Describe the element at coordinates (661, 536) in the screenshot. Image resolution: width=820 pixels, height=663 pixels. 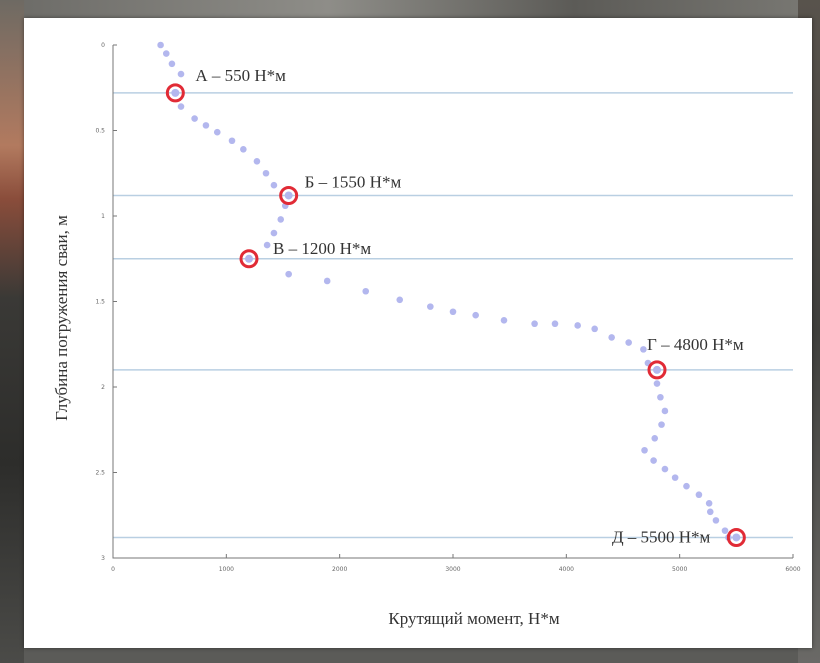
I see `annotation-label-4: Д – 5500 Н*м` at that location.